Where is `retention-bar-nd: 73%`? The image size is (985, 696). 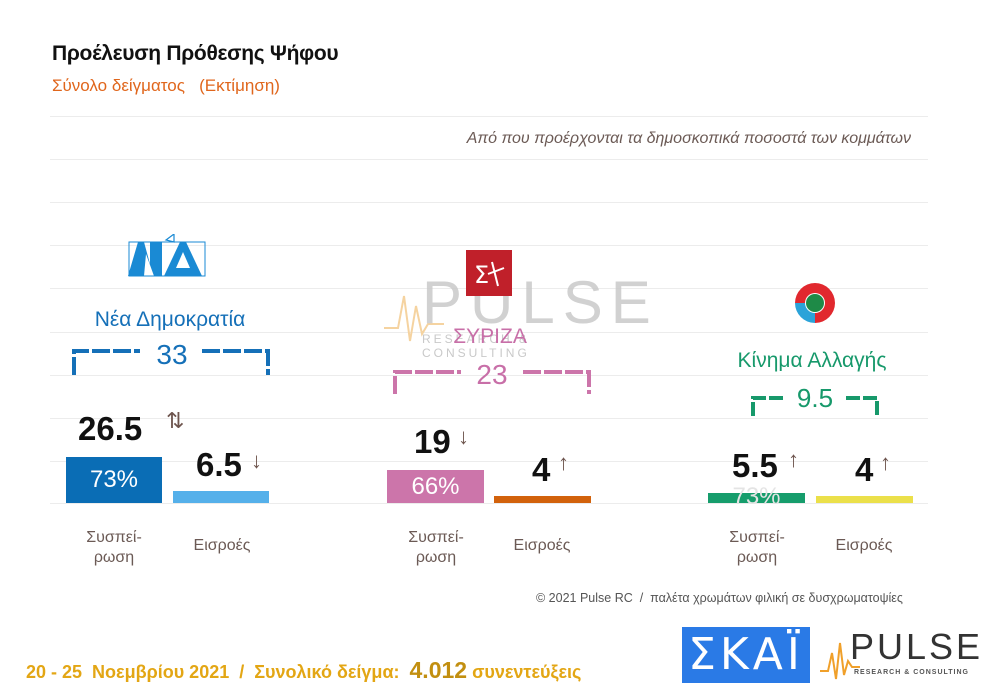
retention-bar-nd: 73% is located at coordinates (114, 480).